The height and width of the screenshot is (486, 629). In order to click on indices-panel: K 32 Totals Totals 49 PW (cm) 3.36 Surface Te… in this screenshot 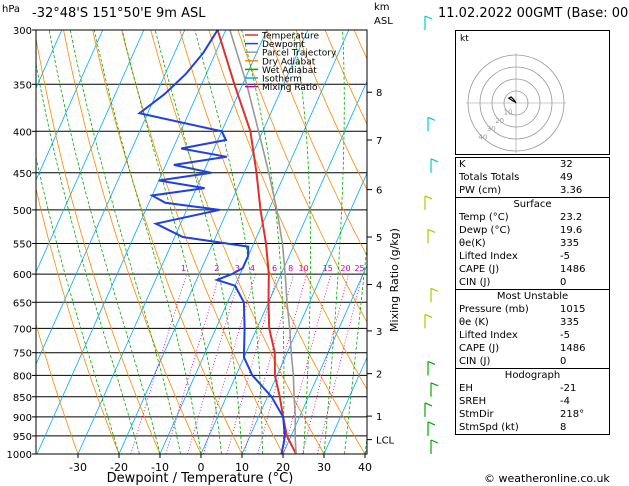, I will do `click(532, 296)`.